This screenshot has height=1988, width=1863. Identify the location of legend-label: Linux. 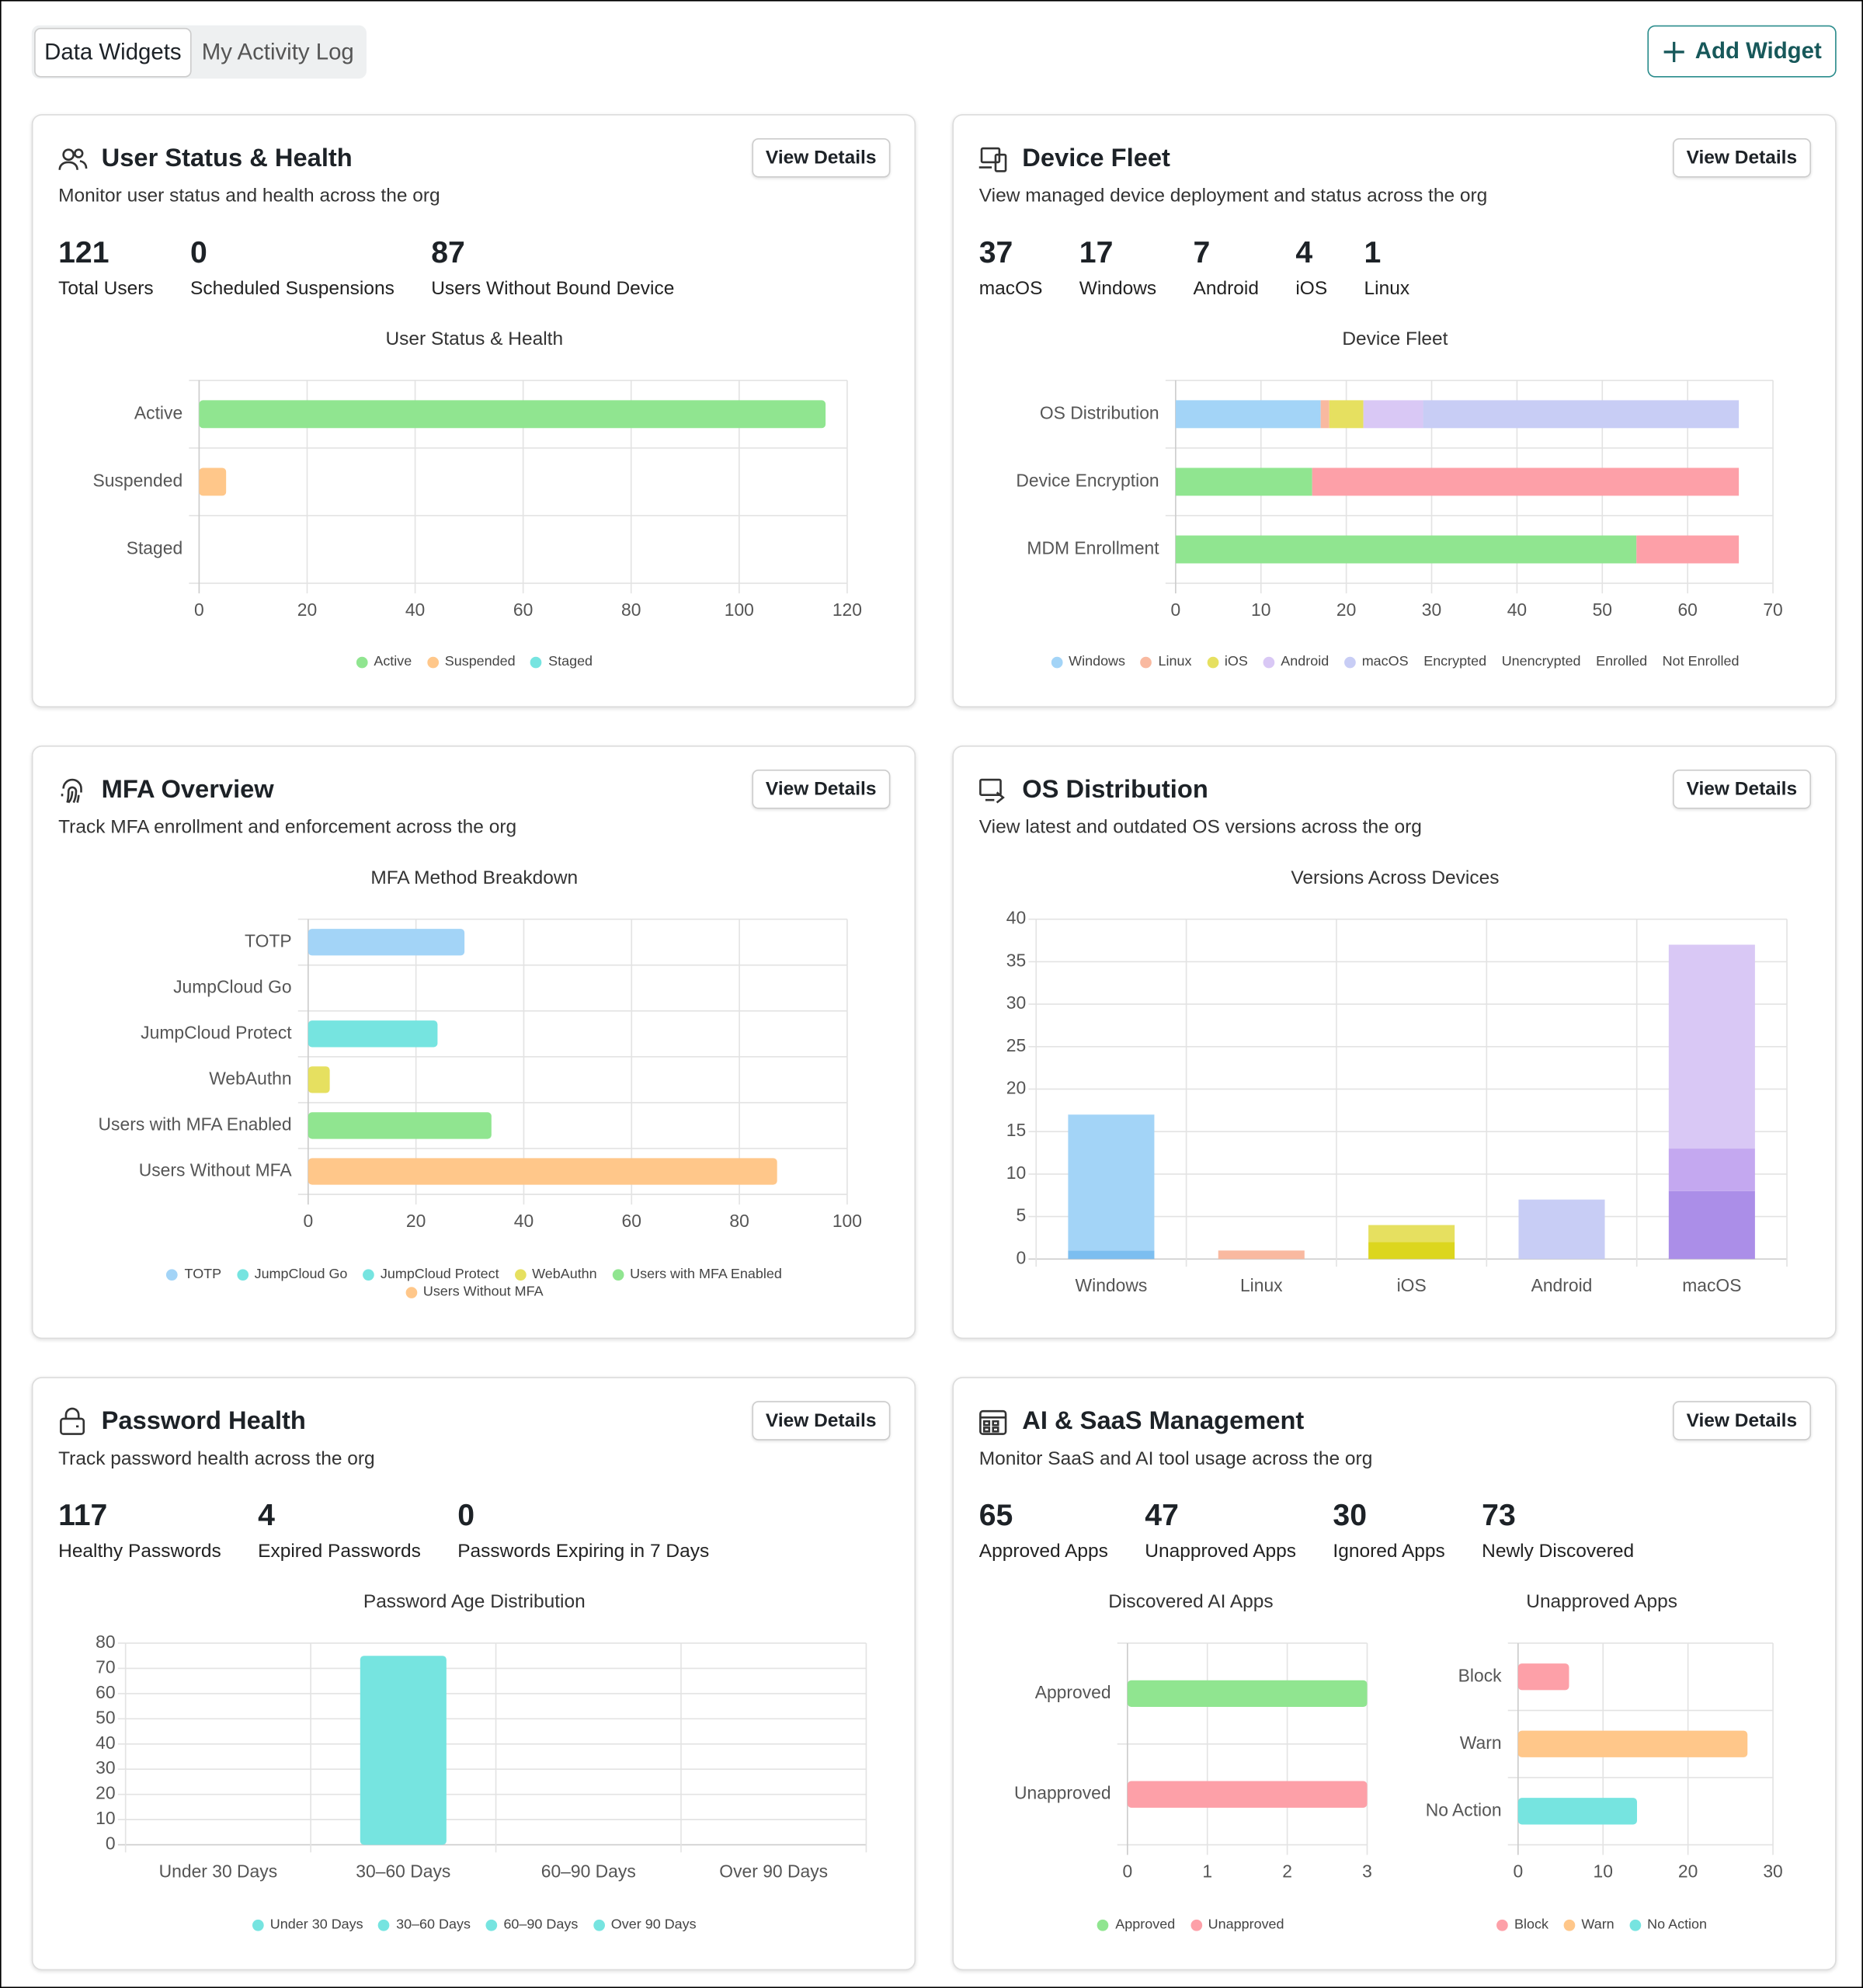
(1175, 662).